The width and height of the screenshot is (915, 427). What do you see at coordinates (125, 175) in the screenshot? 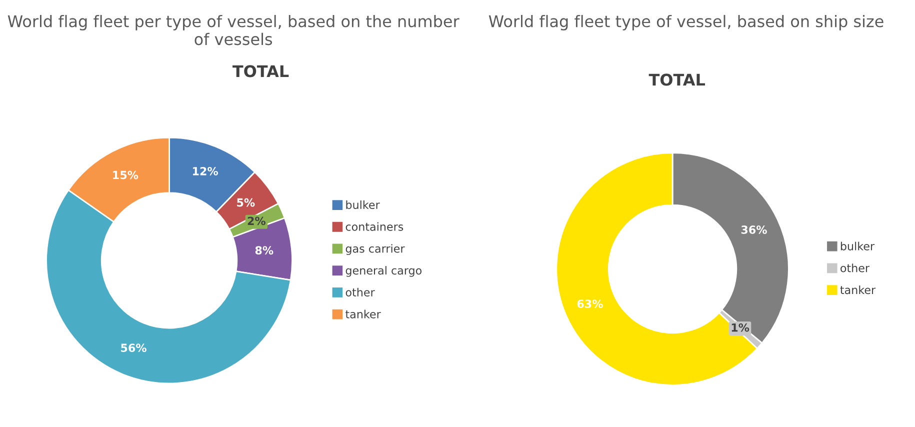
I see `data-label: 15%` at bounding box center [125, 175].